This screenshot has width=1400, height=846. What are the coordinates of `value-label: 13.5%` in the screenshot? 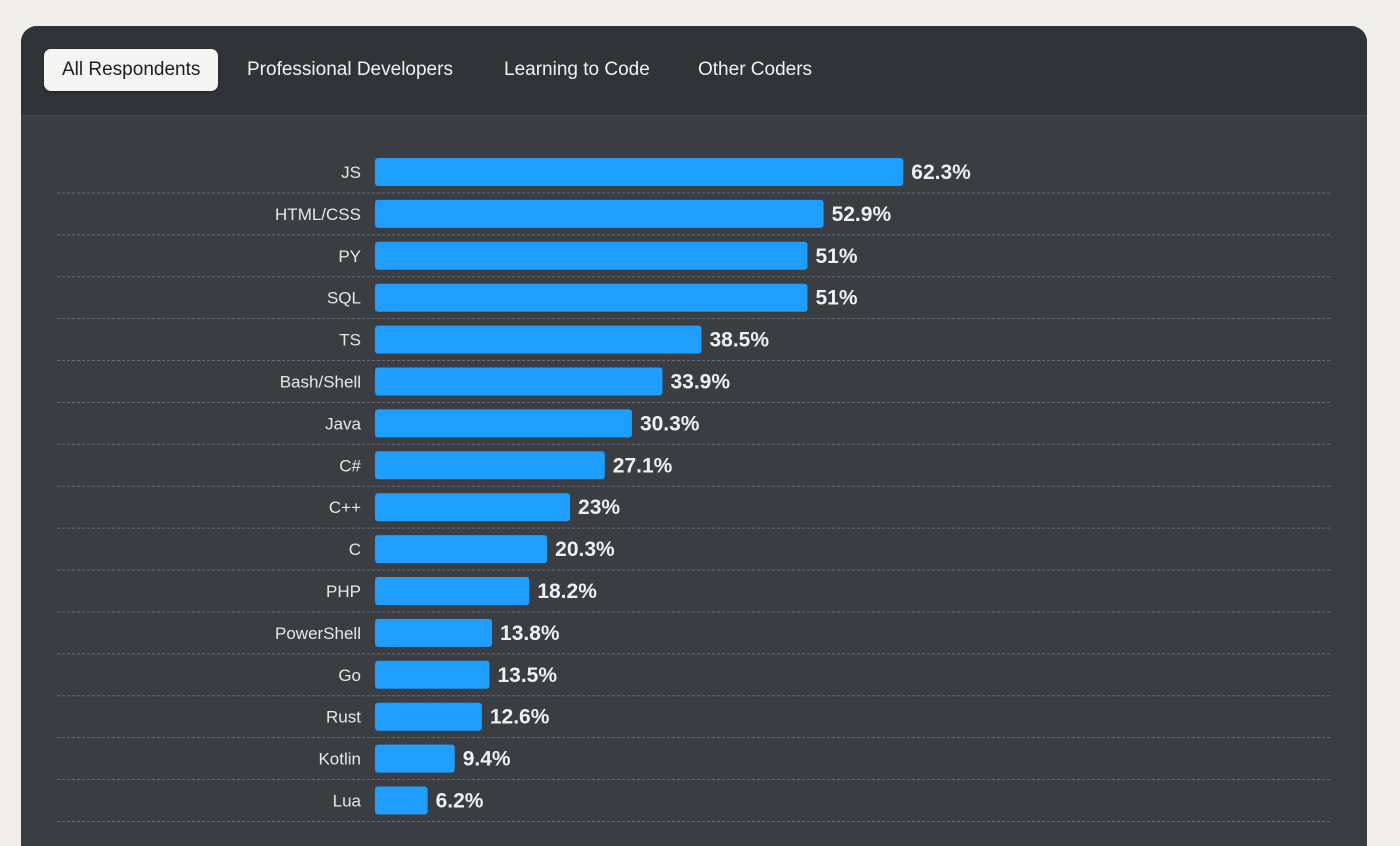 It's located at (527, 675).